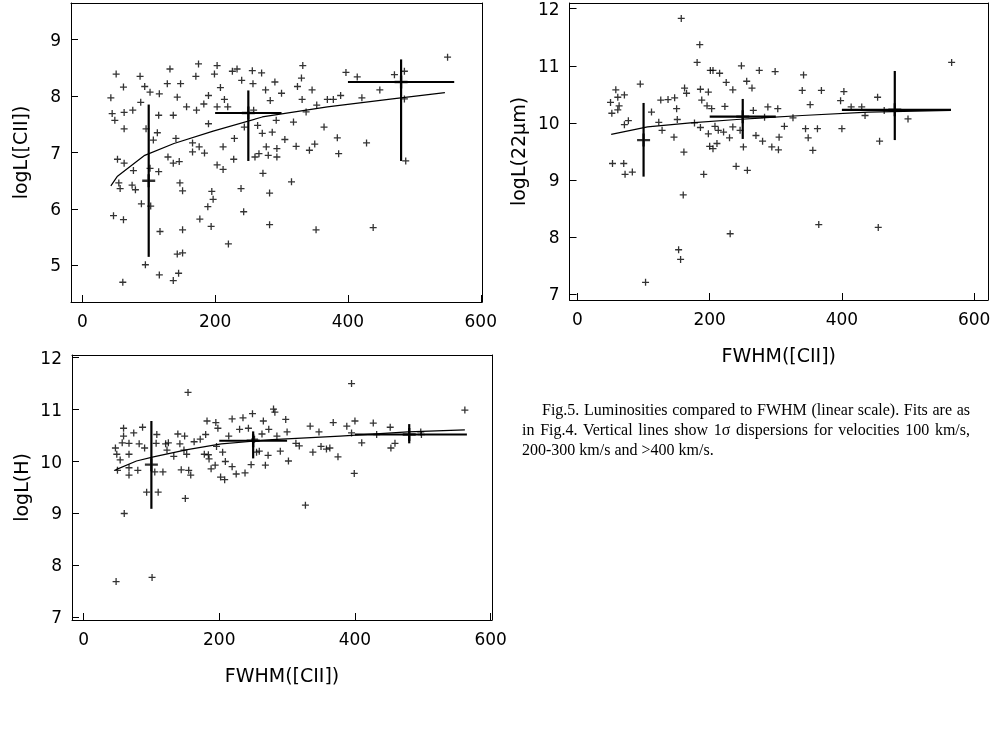 This screenshot has width=1006, height=733. I want to click on caption: Fig.5. Luminosities compared to FWHM (linear scale). Fits are as in Fig.4. Vertical lines show 1σ dispersions for velocities 100 km/s, 200-300 km/s and >400 km/s., so click(746, 430).